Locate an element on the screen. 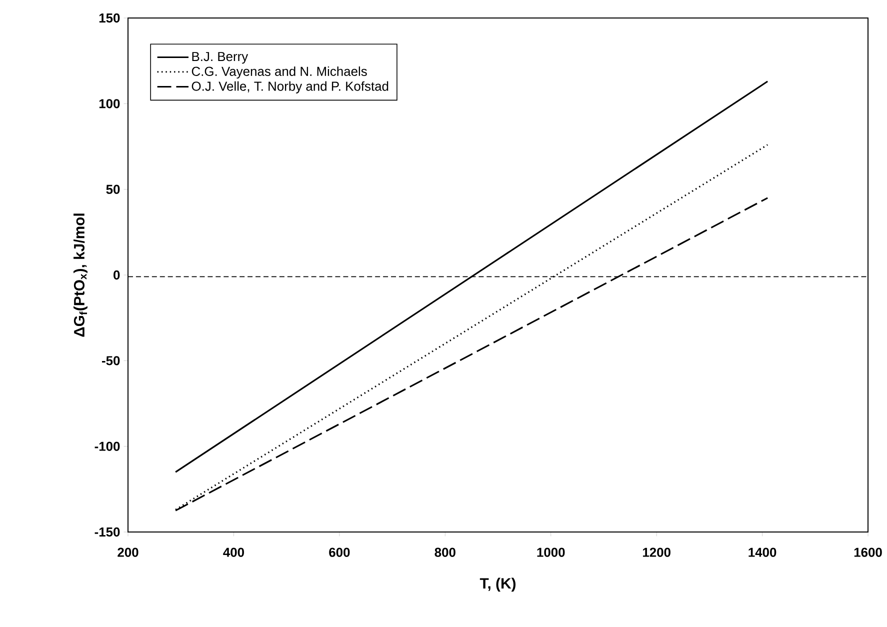 This screenshot has height=627, width=887. x-tick-label: 600 is located at coordinates (339, 552).